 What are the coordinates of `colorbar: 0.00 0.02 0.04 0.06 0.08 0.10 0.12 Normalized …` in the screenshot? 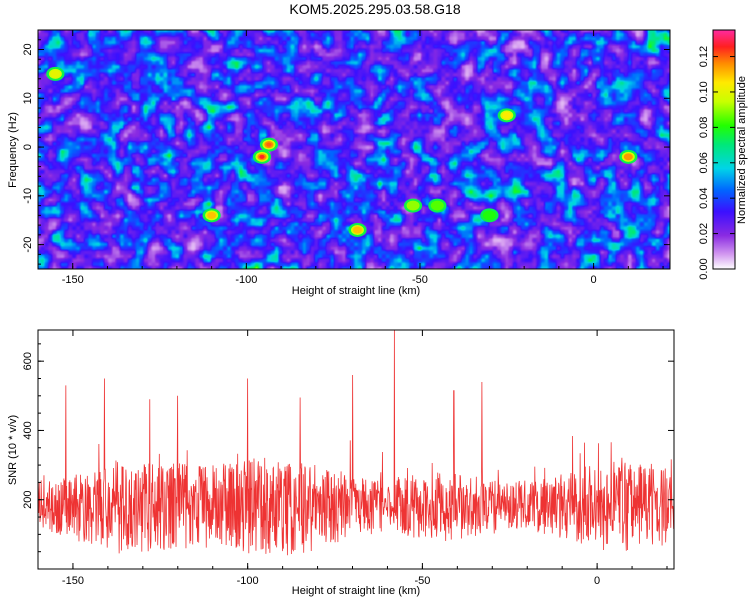 It's located at (723, 154).